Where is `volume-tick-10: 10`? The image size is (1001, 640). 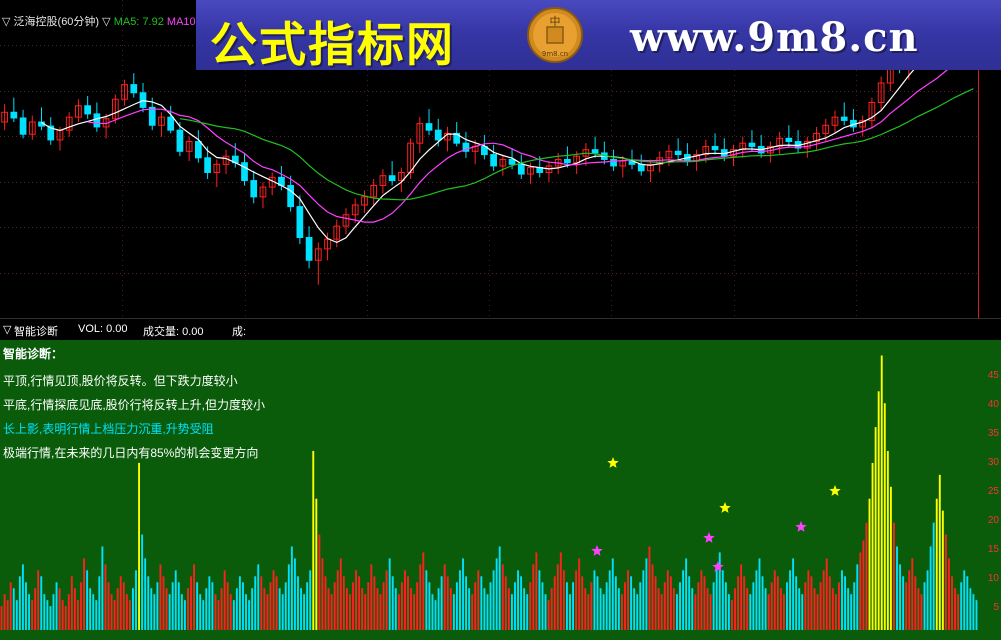 volume-tick-10: 10 is located at coordinates (993, 578).